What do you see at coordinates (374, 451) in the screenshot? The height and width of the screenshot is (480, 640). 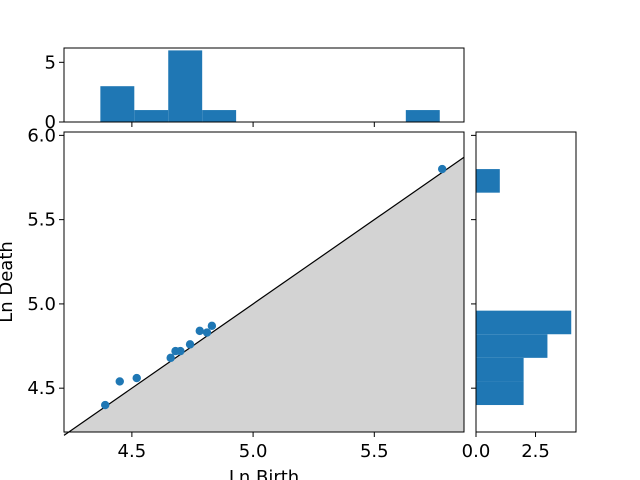 I see `main-x-tick-label-2: 5.5` at bounding box center [374, 451].